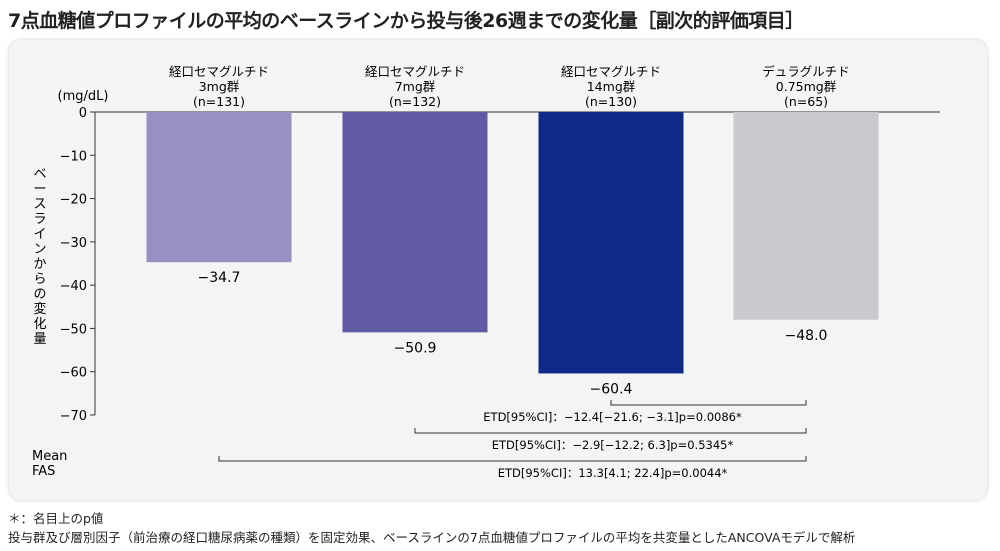 This screenshot has width=1000, height=551. I want to click on stat-note: FAS, so click(43, 471).